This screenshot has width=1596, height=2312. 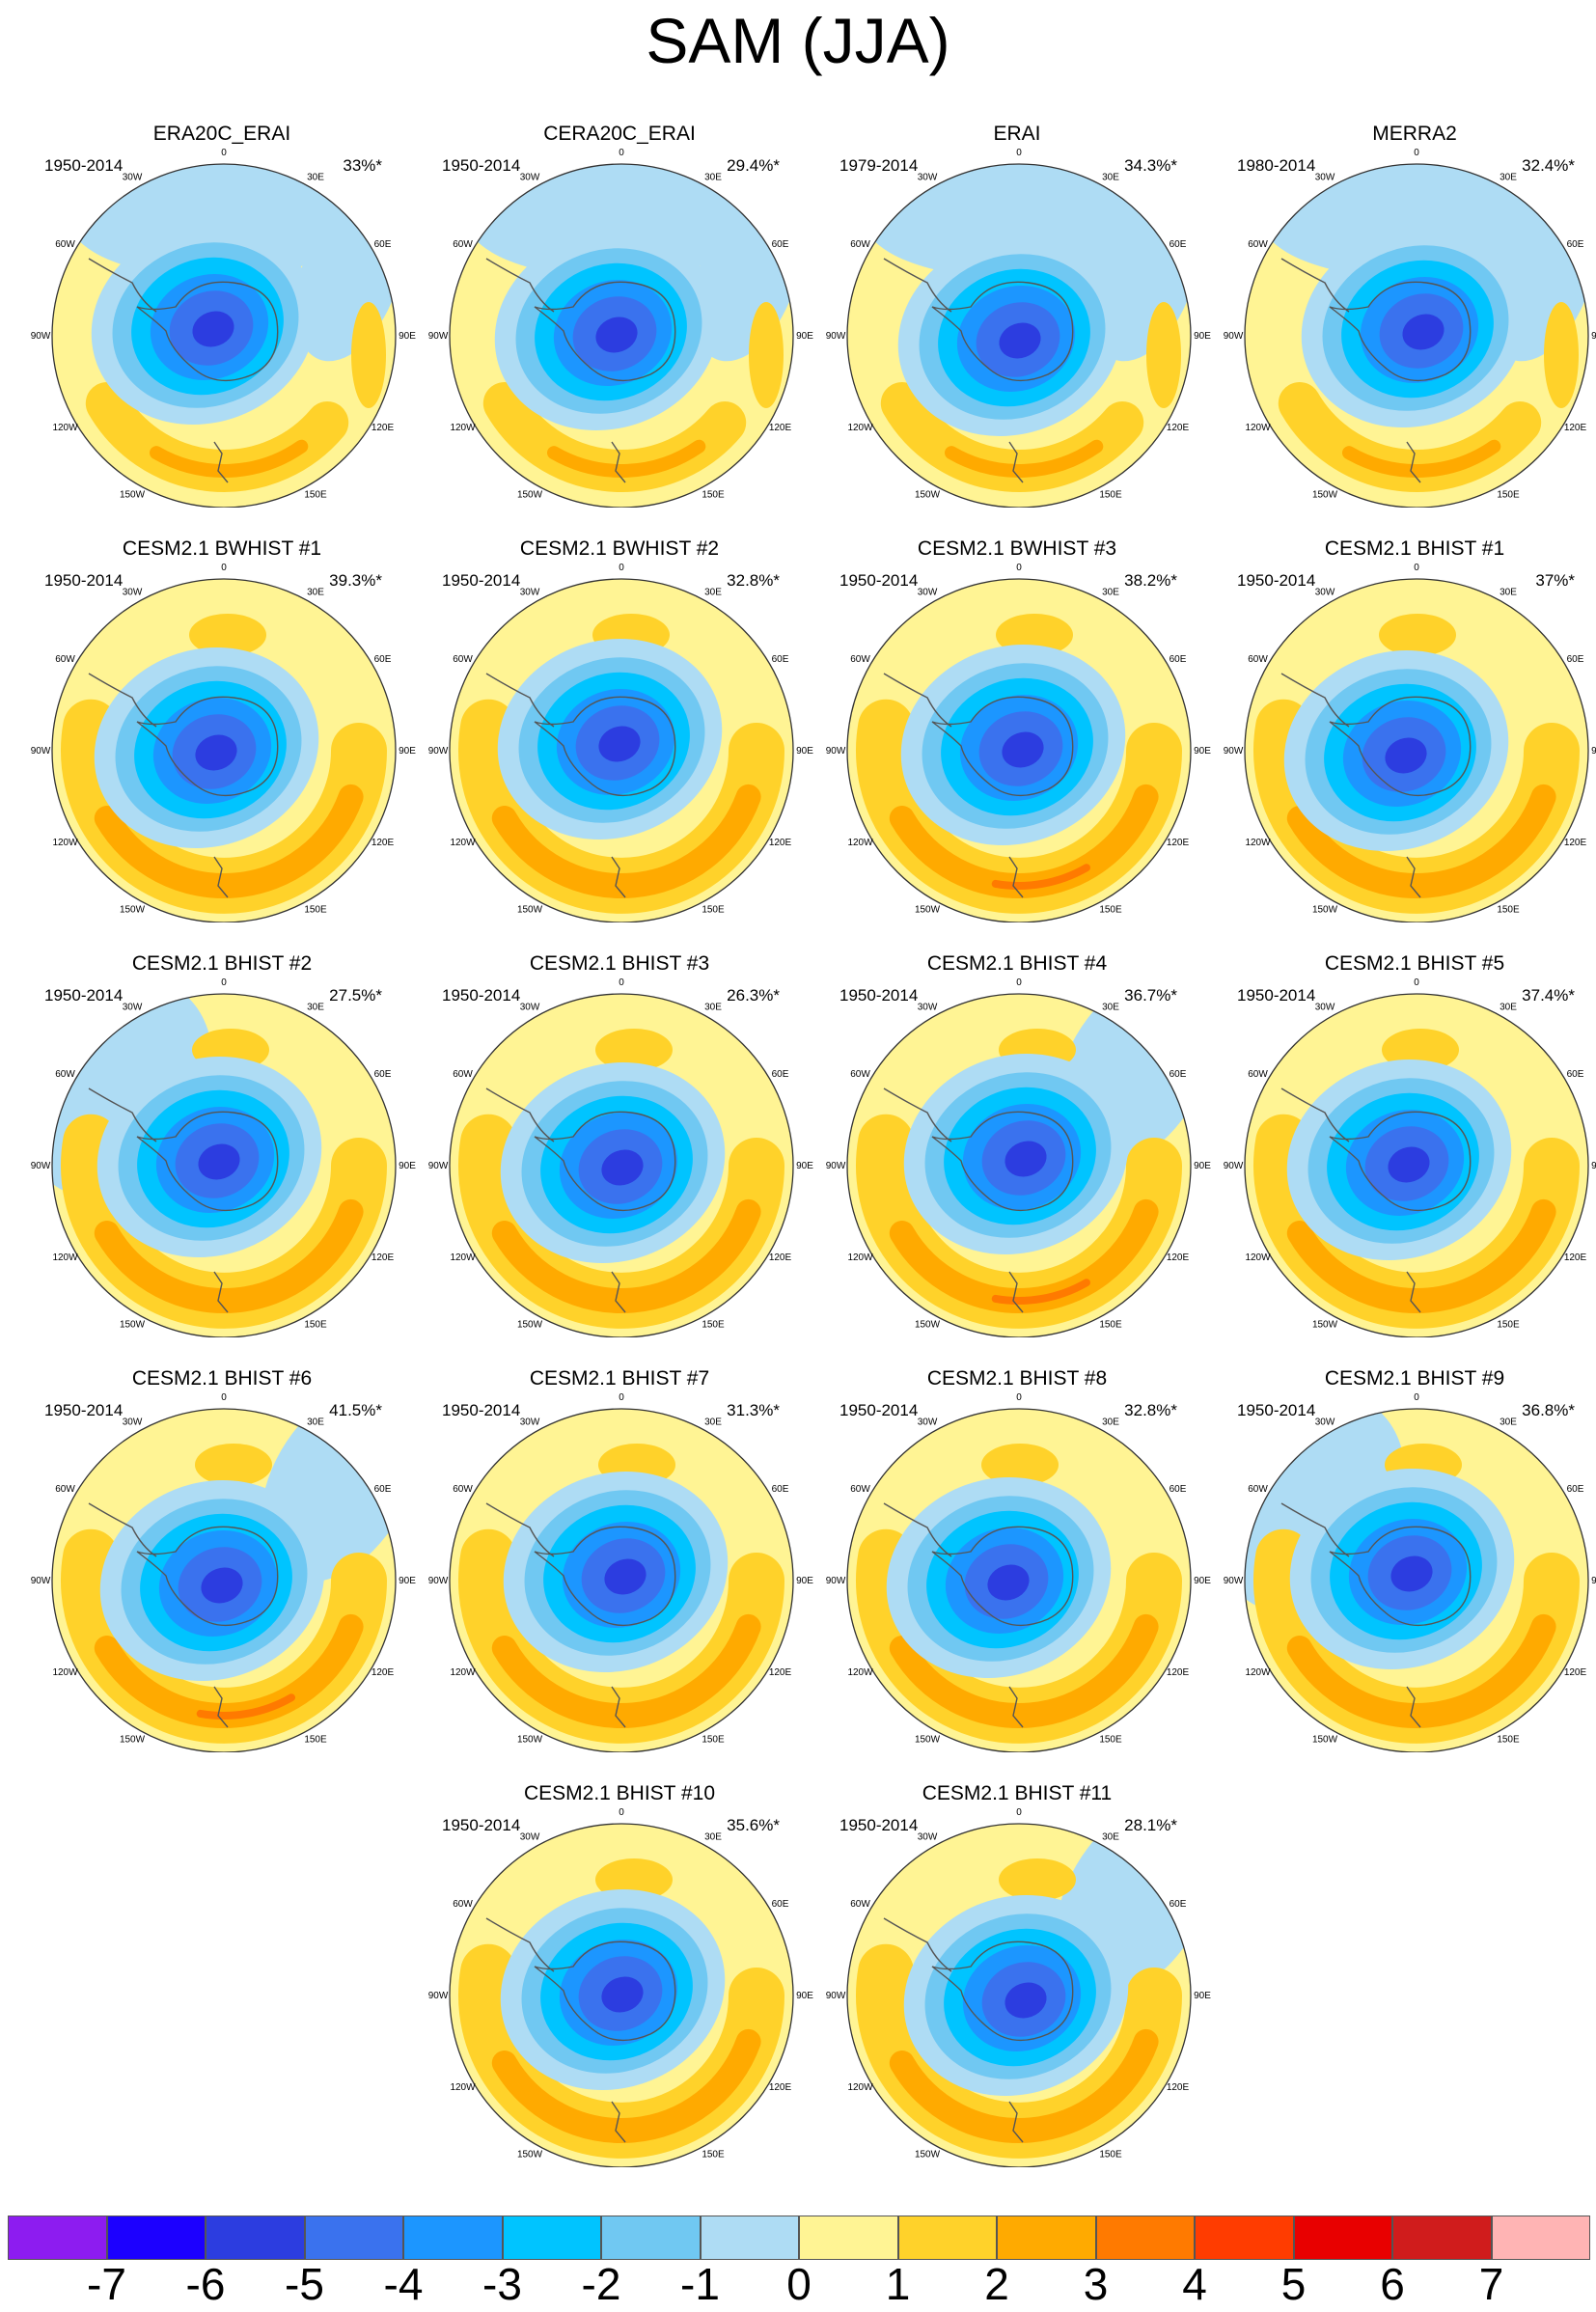 I want to click on panel-variance: 31.3%*, so click(x=754, y=1410).